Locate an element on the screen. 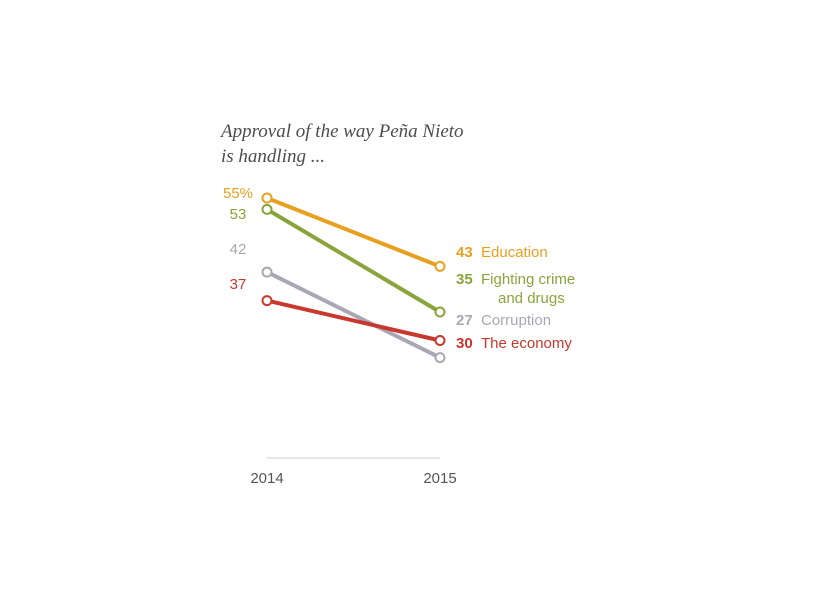 This screenshot has height=600, width=822. end-value-label-the-economy: 30 is located at coordinates (464, 343).